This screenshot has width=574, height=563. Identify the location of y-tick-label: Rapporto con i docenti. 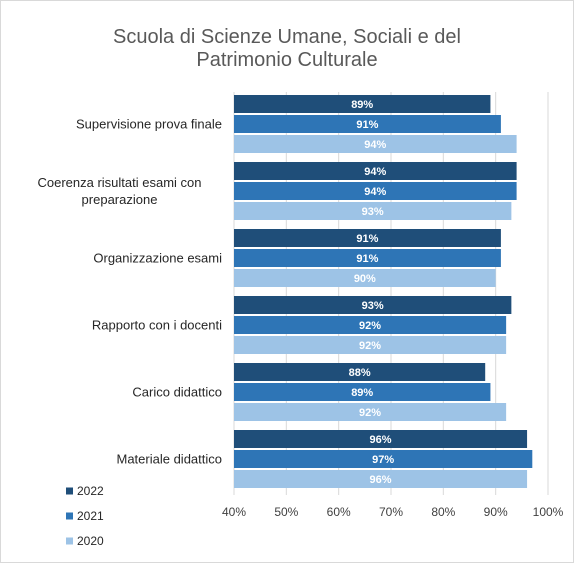
(156, 325).